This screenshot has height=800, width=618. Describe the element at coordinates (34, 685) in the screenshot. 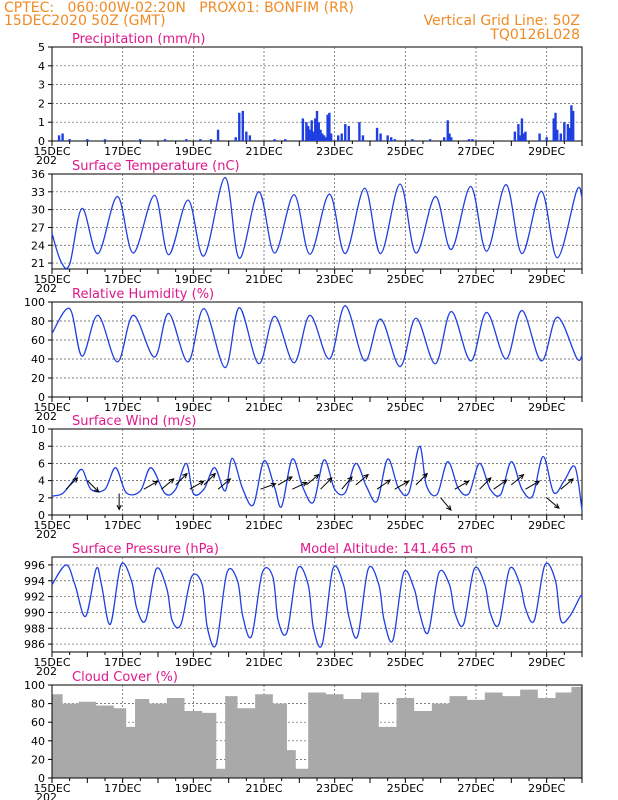

I see `y-tick-label: 100` at that location.